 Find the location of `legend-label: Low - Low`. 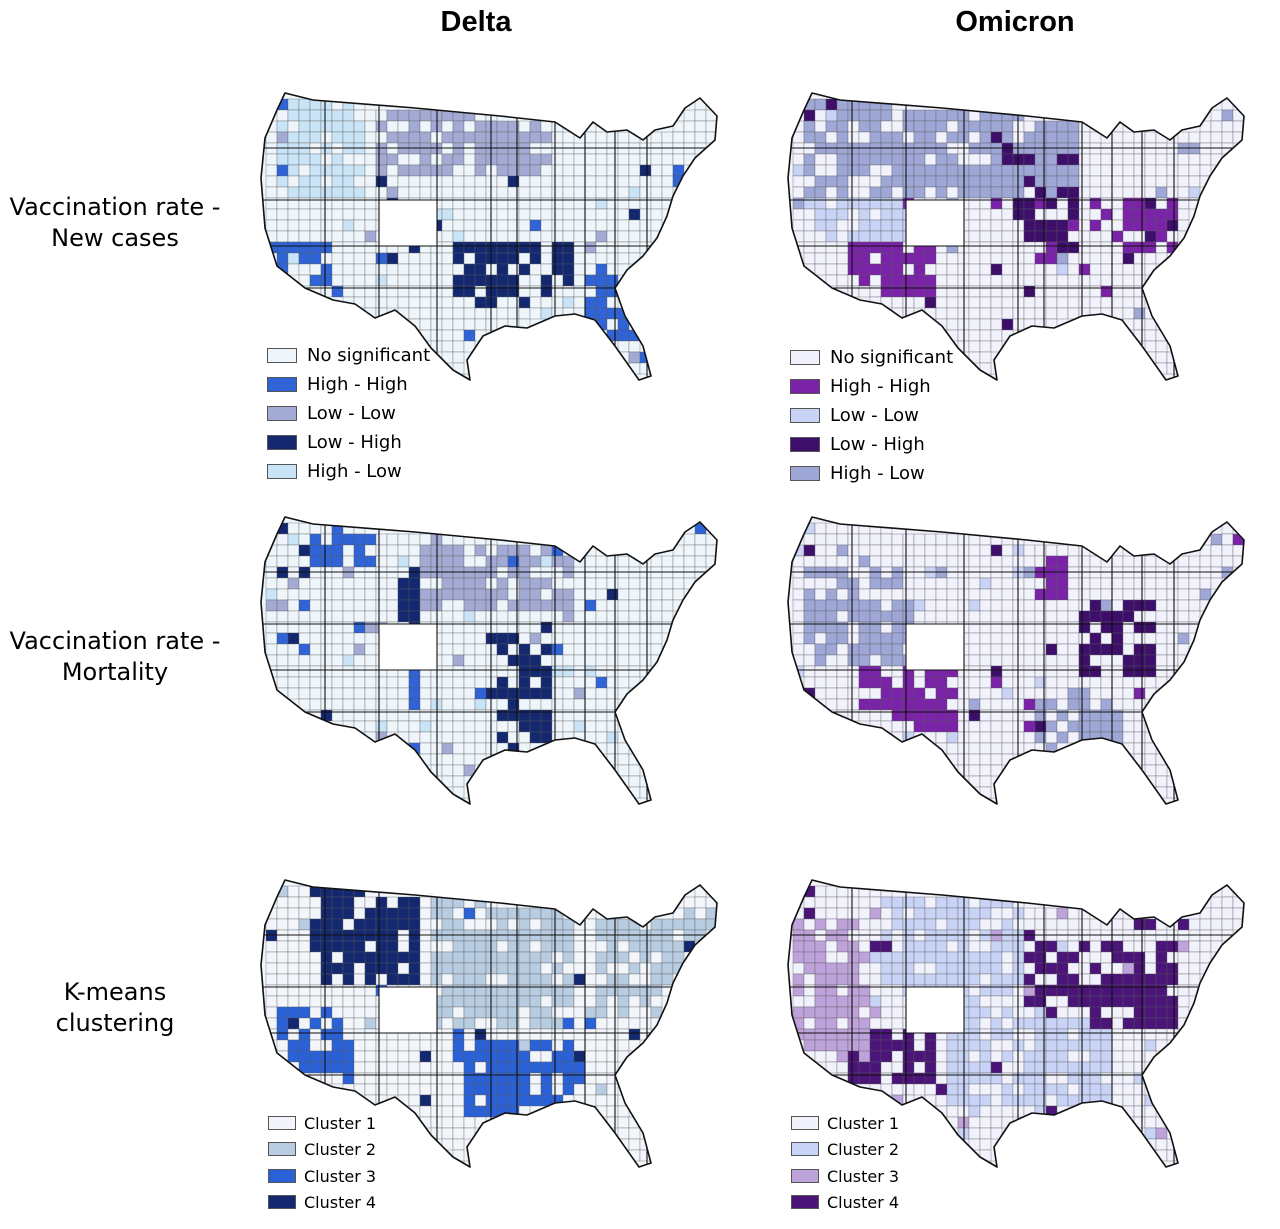

legend-label: Low - Low is located at coordinates (874, 415).